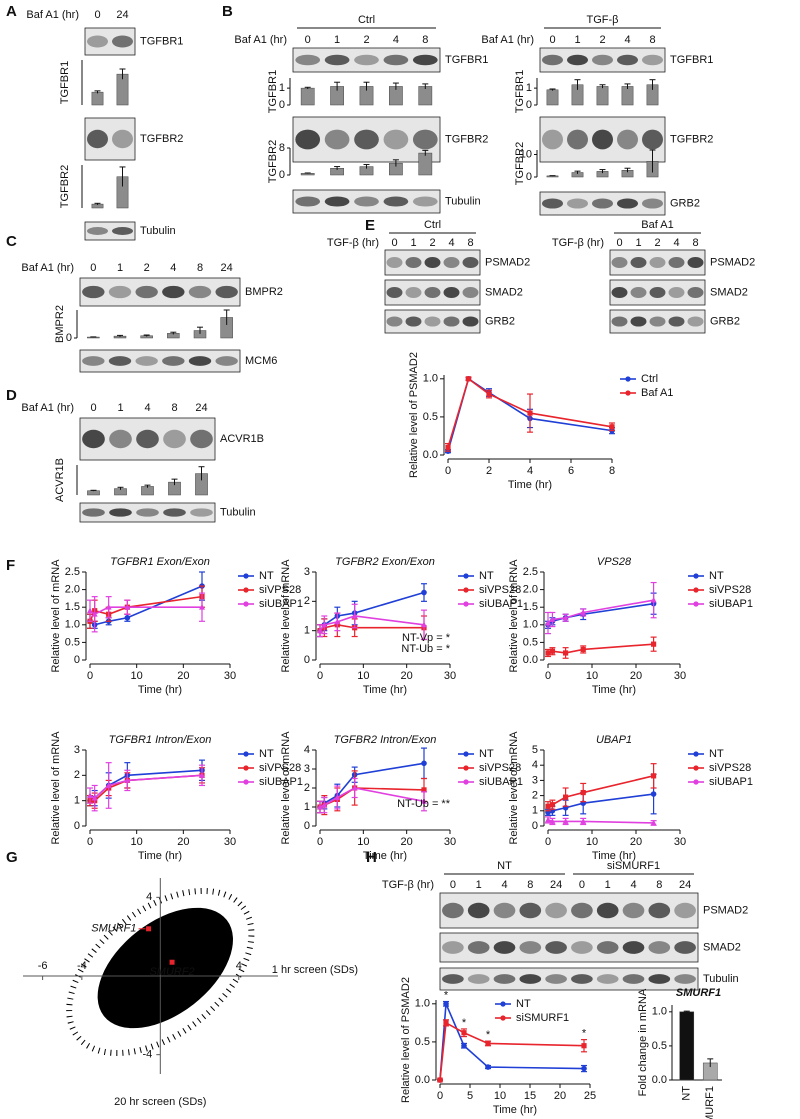  I want to click on x-tick-label: siSMURF1, so click(710, 1102).